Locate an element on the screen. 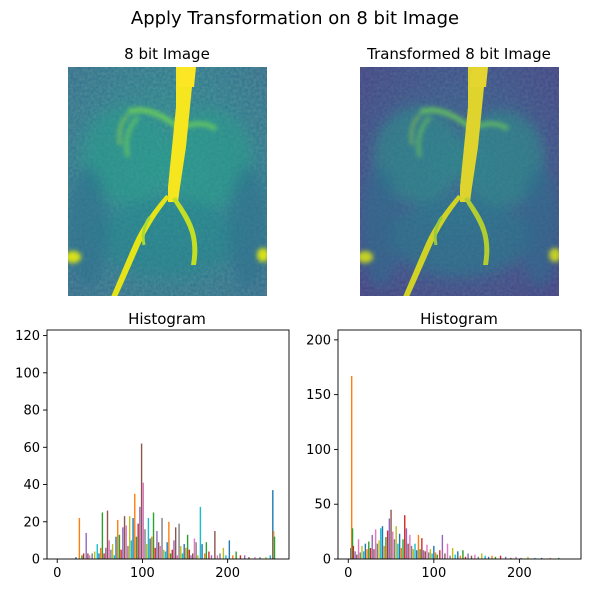  image-title-original: 8 bit Image is located at coordinates (167, 54).